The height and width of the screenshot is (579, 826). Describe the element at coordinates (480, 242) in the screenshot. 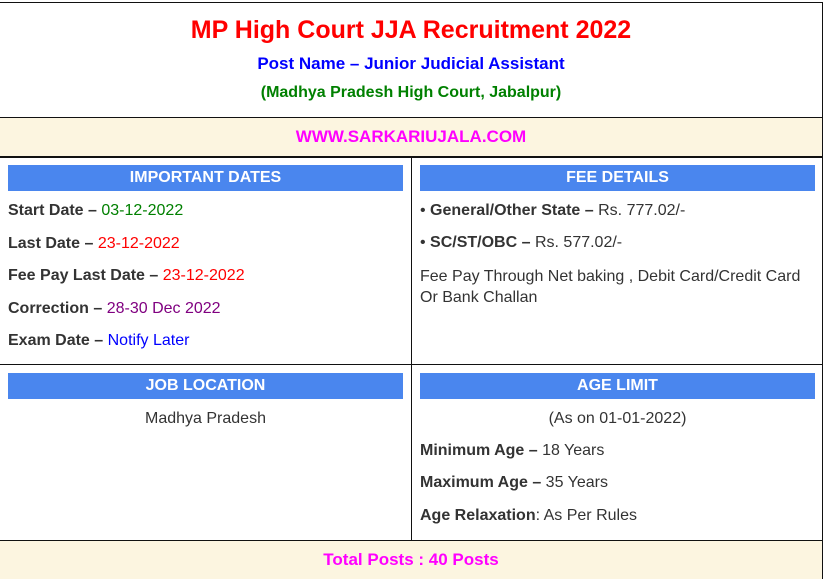

I see `fee-label: SC/ST/OBC –` at that location.